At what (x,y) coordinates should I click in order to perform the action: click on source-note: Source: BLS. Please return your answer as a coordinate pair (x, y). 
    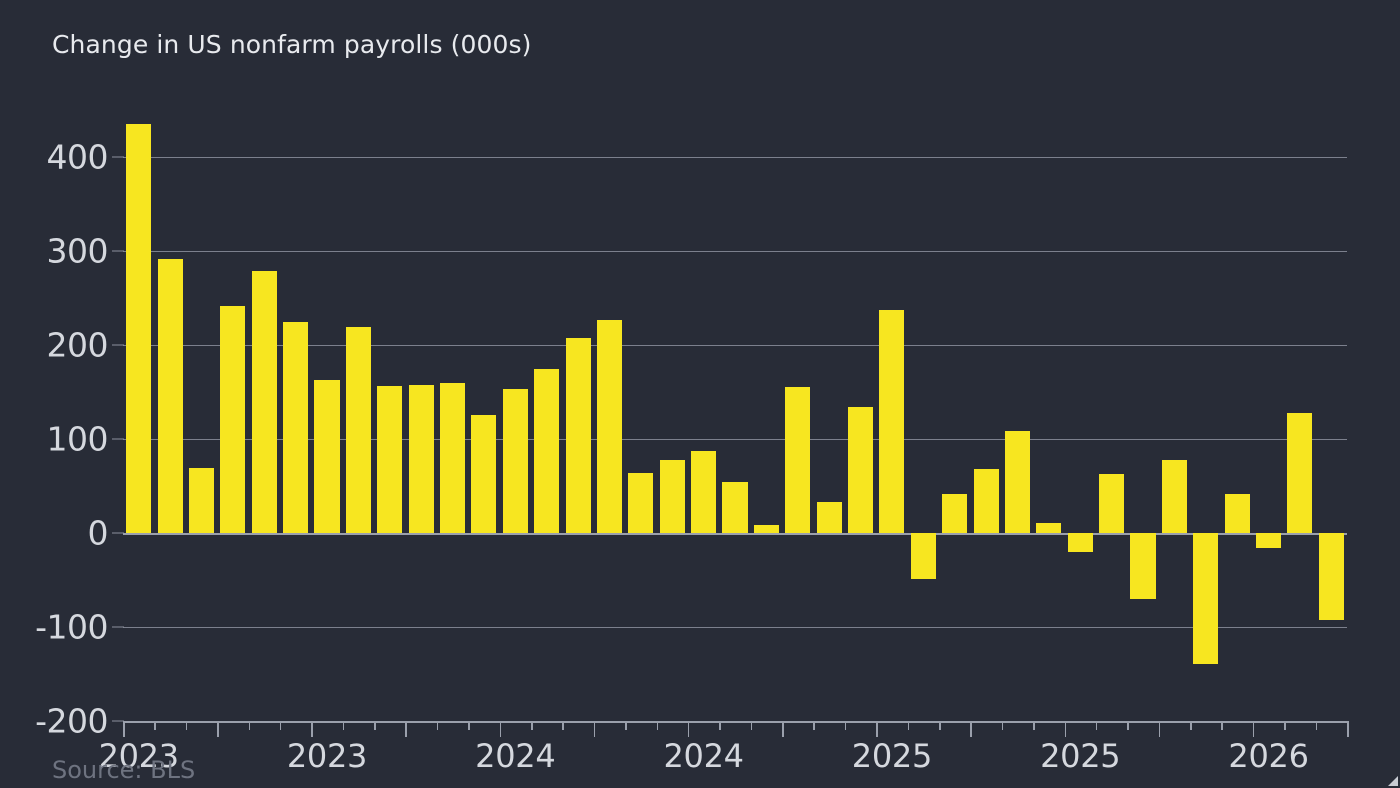
    Looking at the image, I should click on (124, 770).